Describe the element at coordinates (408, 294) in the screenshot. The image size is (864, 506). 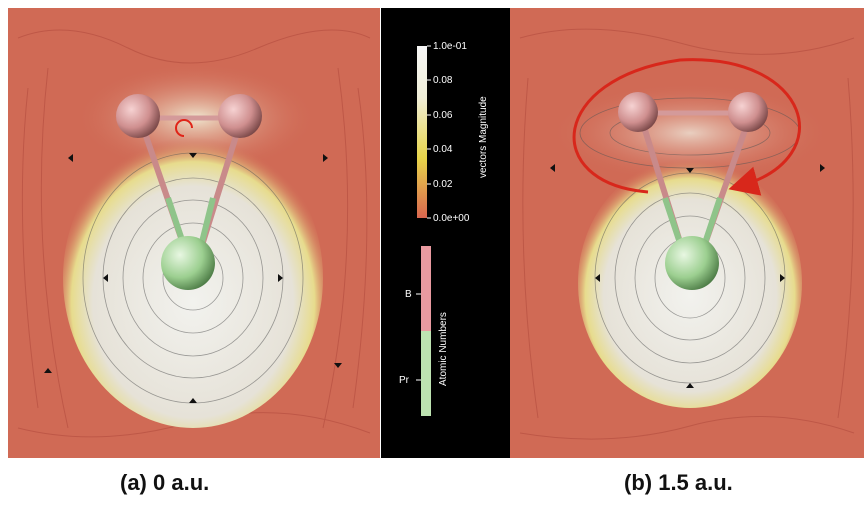
I see `atomic-legend-label-b: B` at that location.